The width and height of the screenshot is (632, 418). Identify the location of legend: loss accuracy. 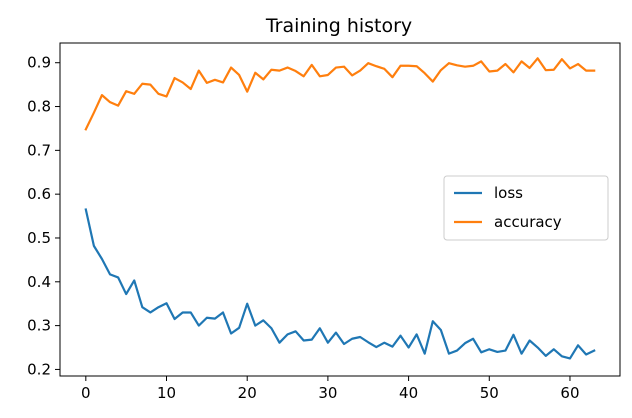
(526, 208).